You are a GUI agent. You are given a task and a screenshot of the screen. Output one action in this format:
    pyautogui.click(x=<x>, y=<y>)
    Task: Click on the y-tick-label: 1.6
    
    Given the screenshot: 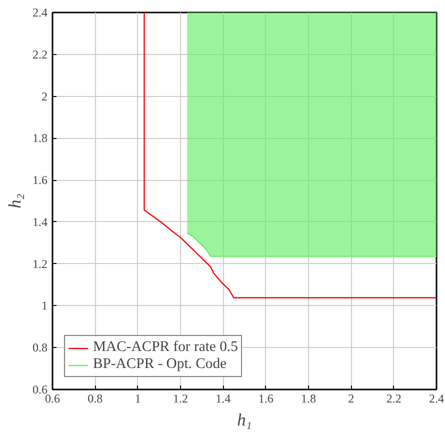 What is the action you would take?
    pyautogui.click(x=40, y=180)
    